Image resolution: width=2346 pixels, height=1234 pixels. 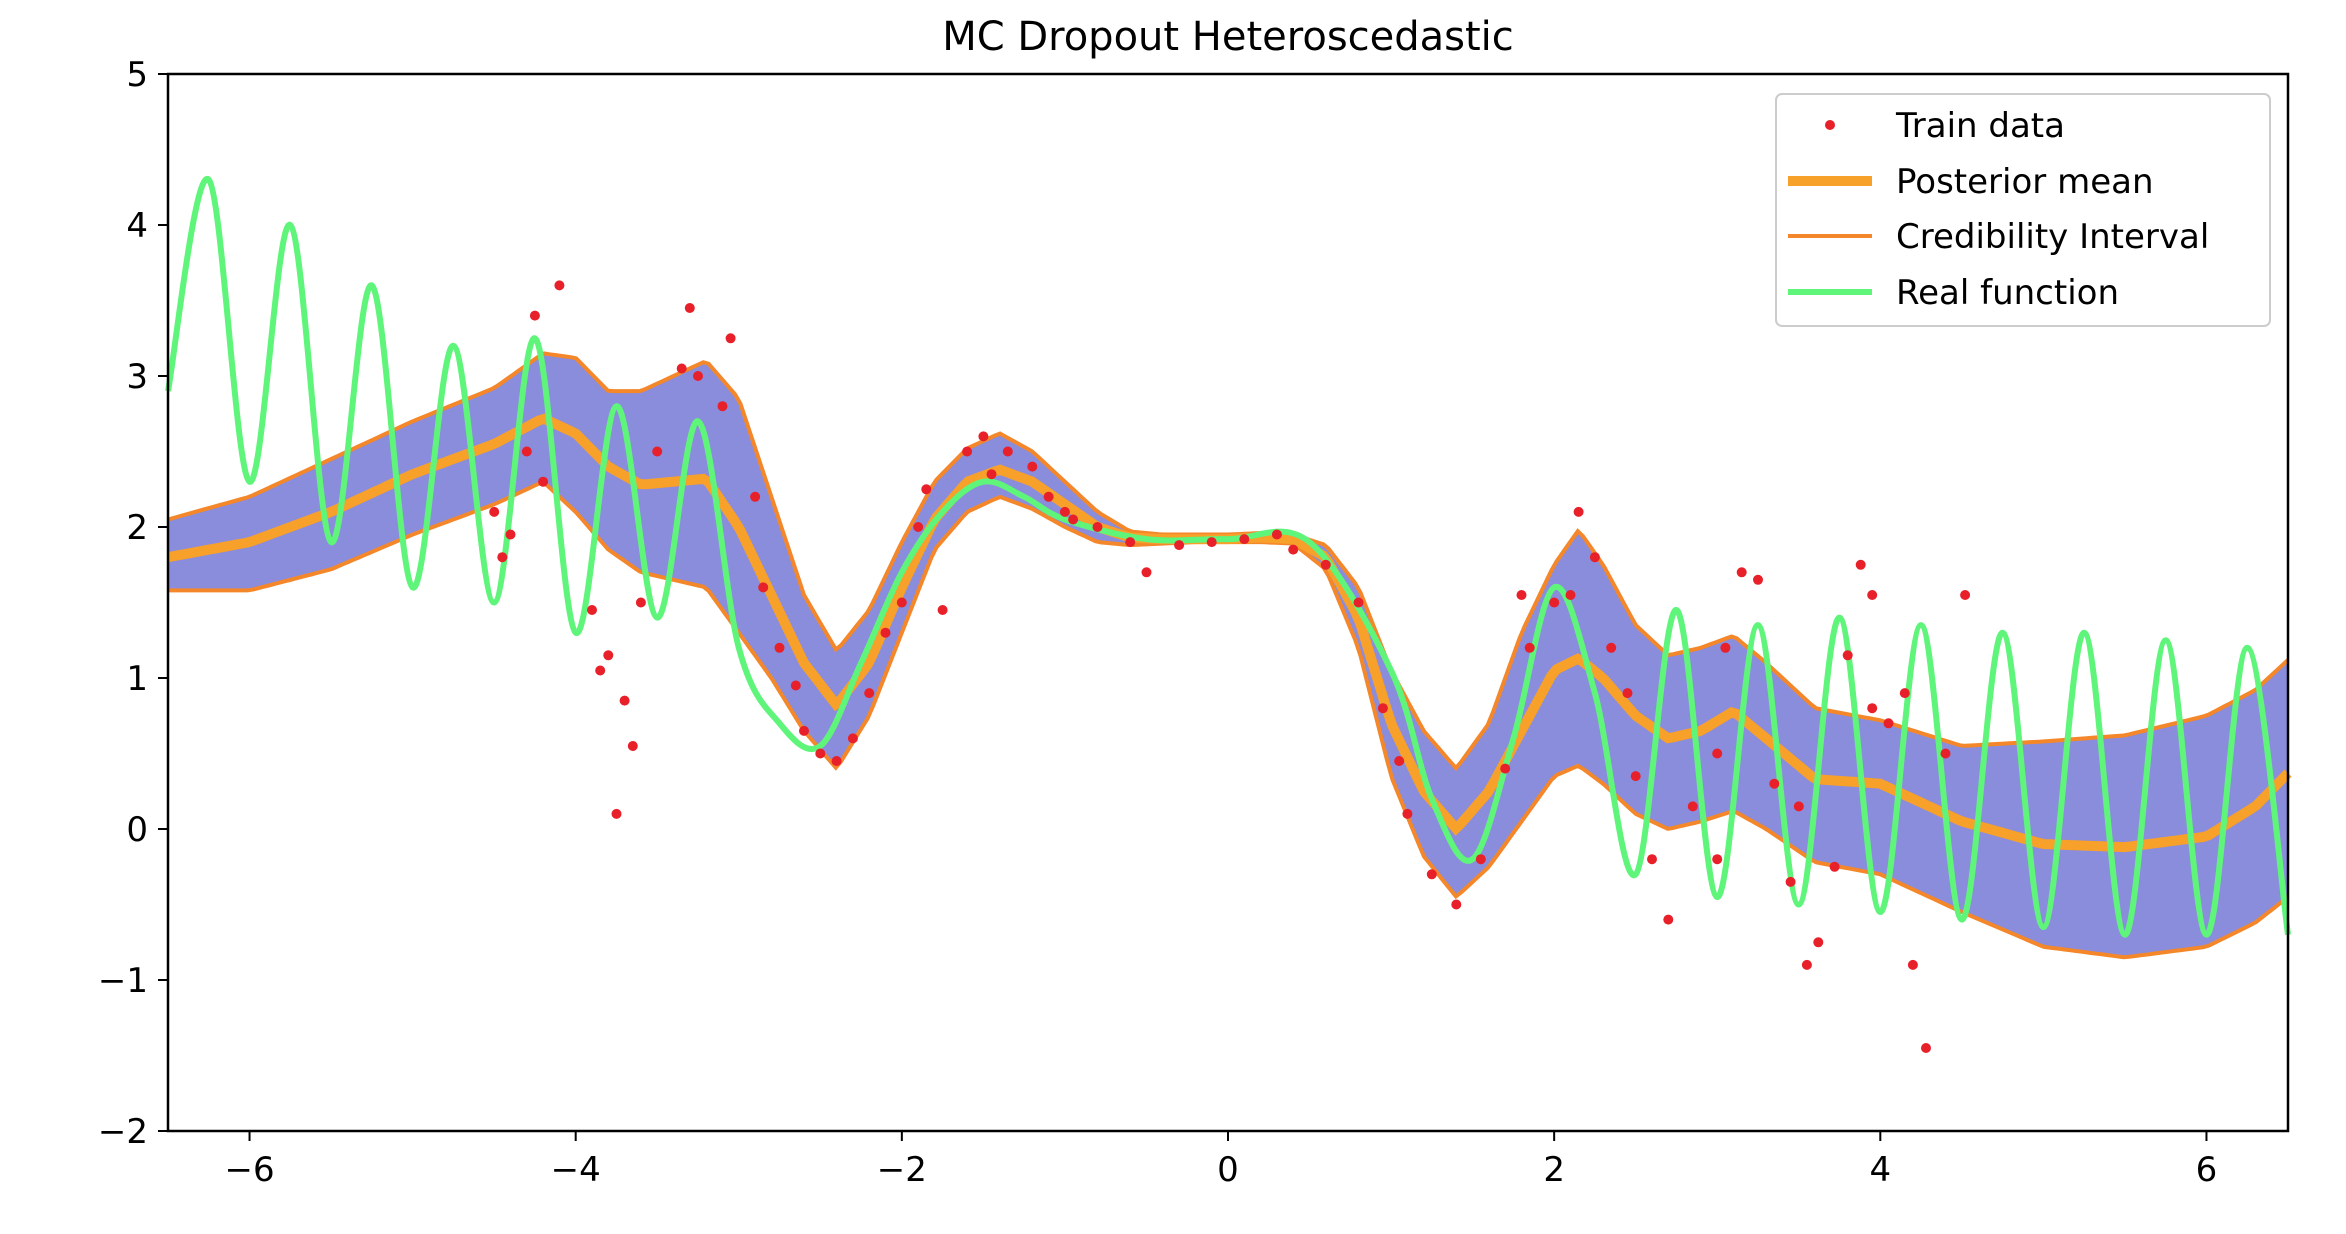 I want to click on y-tick-label: 5, so click(x=137, y=75).